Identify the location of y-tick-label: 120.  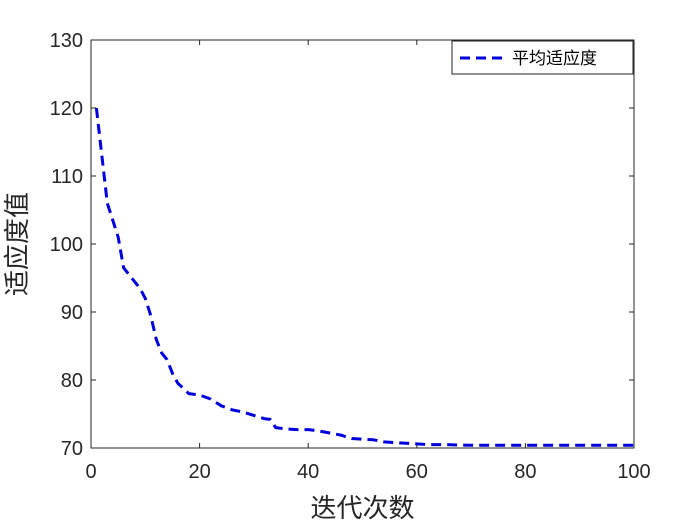
(66, 109).